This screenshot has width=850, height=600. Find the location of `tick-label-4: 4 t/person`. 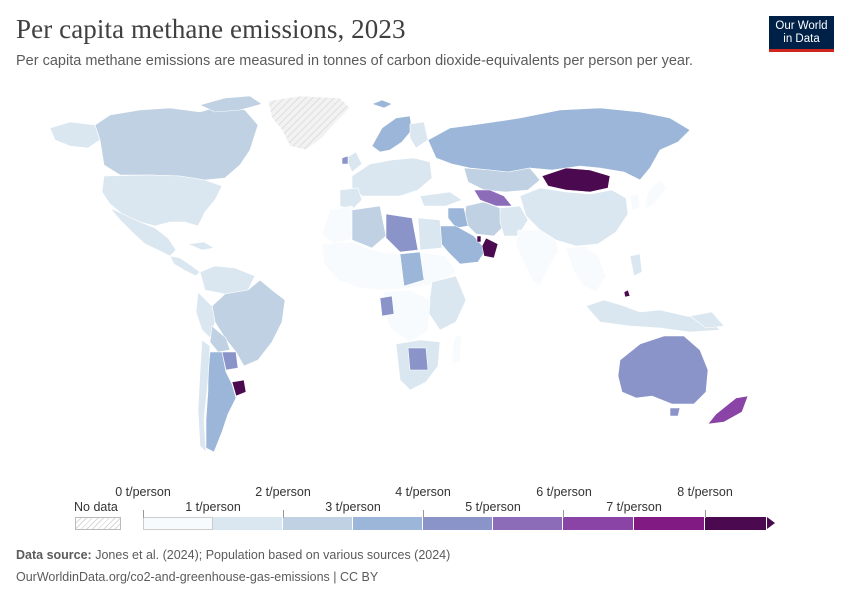

tick-label-4: 4 t/person is located at coordinates (423, 492).